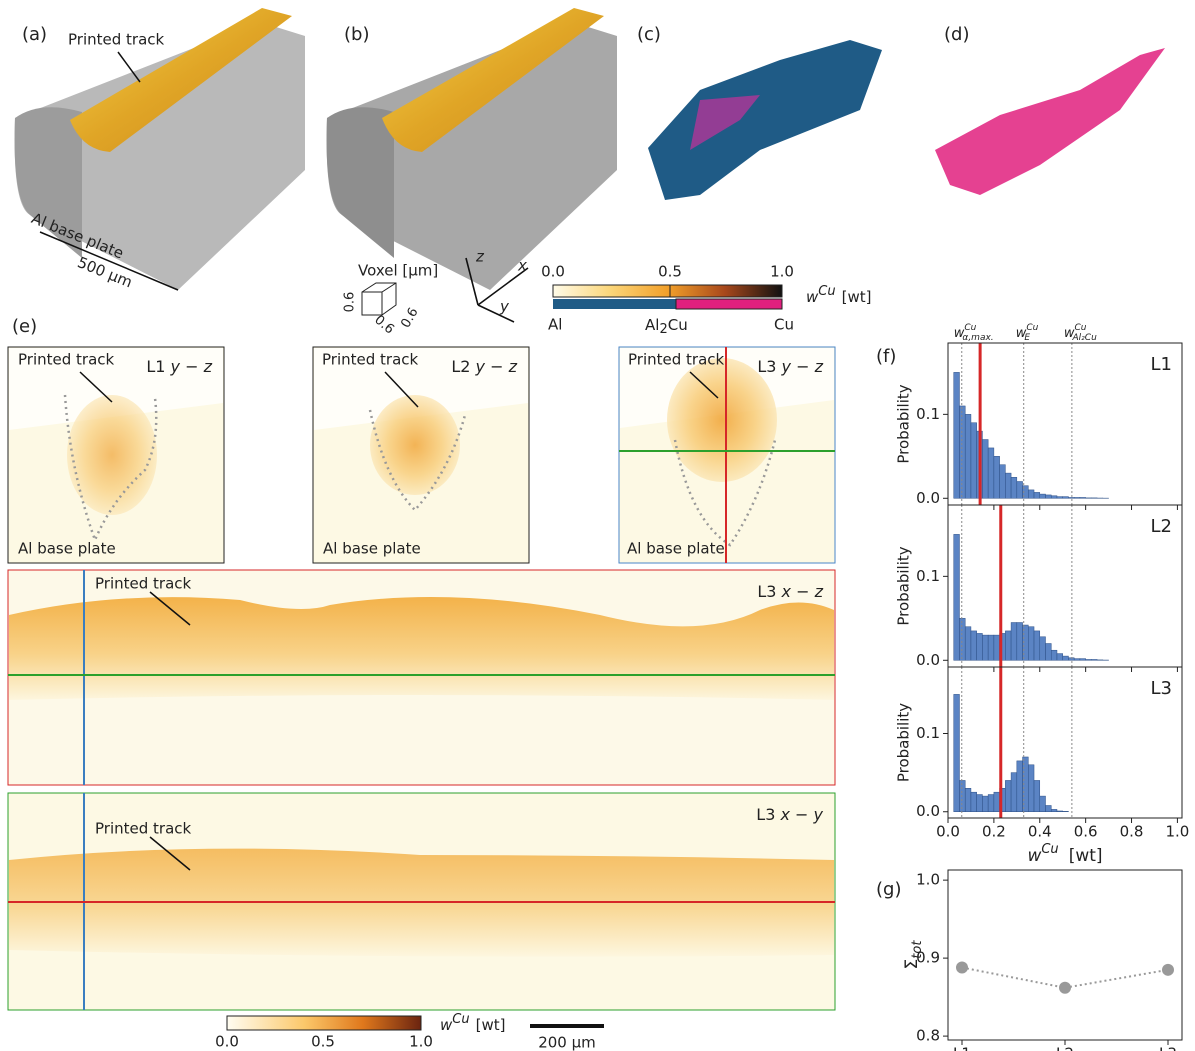 Image resolution: width=1195 pixels, height=1051 pixels. What do you see at coordinates (24, 326) in the screenshot?
I see `panel-label: (e)` at bounding box center [24, 326].